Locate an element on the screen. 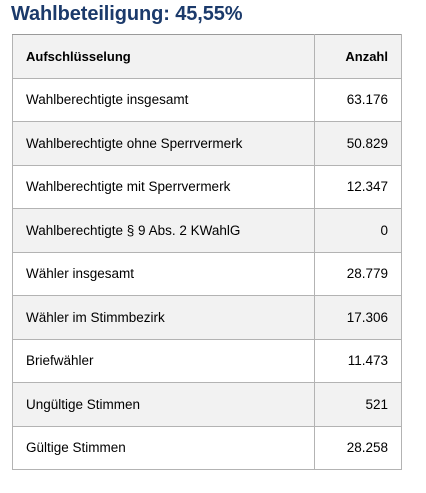  row-value: 17.306 is located at coordinates (358, 317).